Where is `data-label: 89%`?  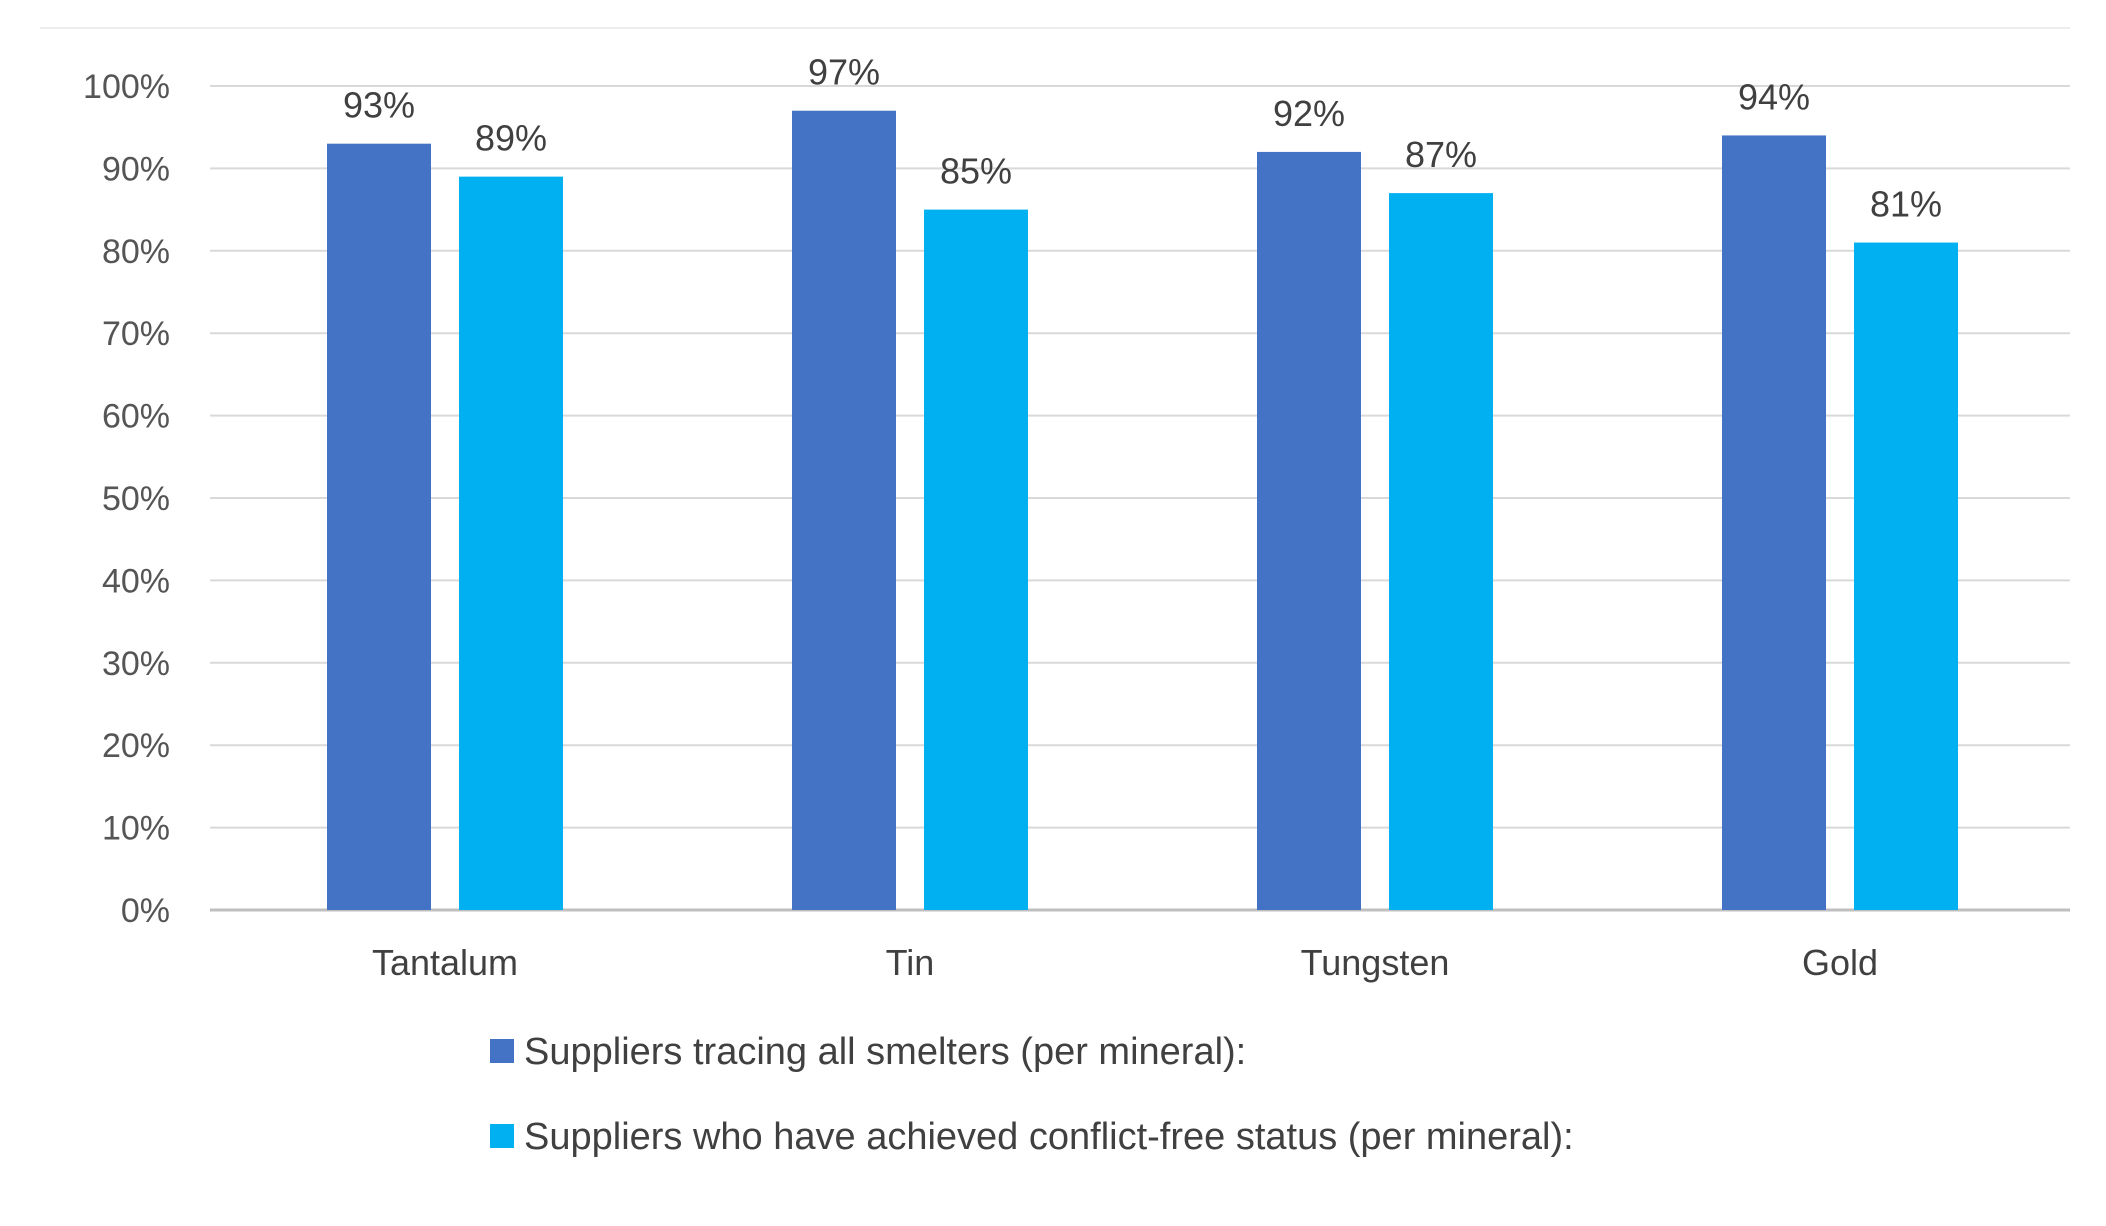 data-label: 89% is located at coordinates (511, 138).